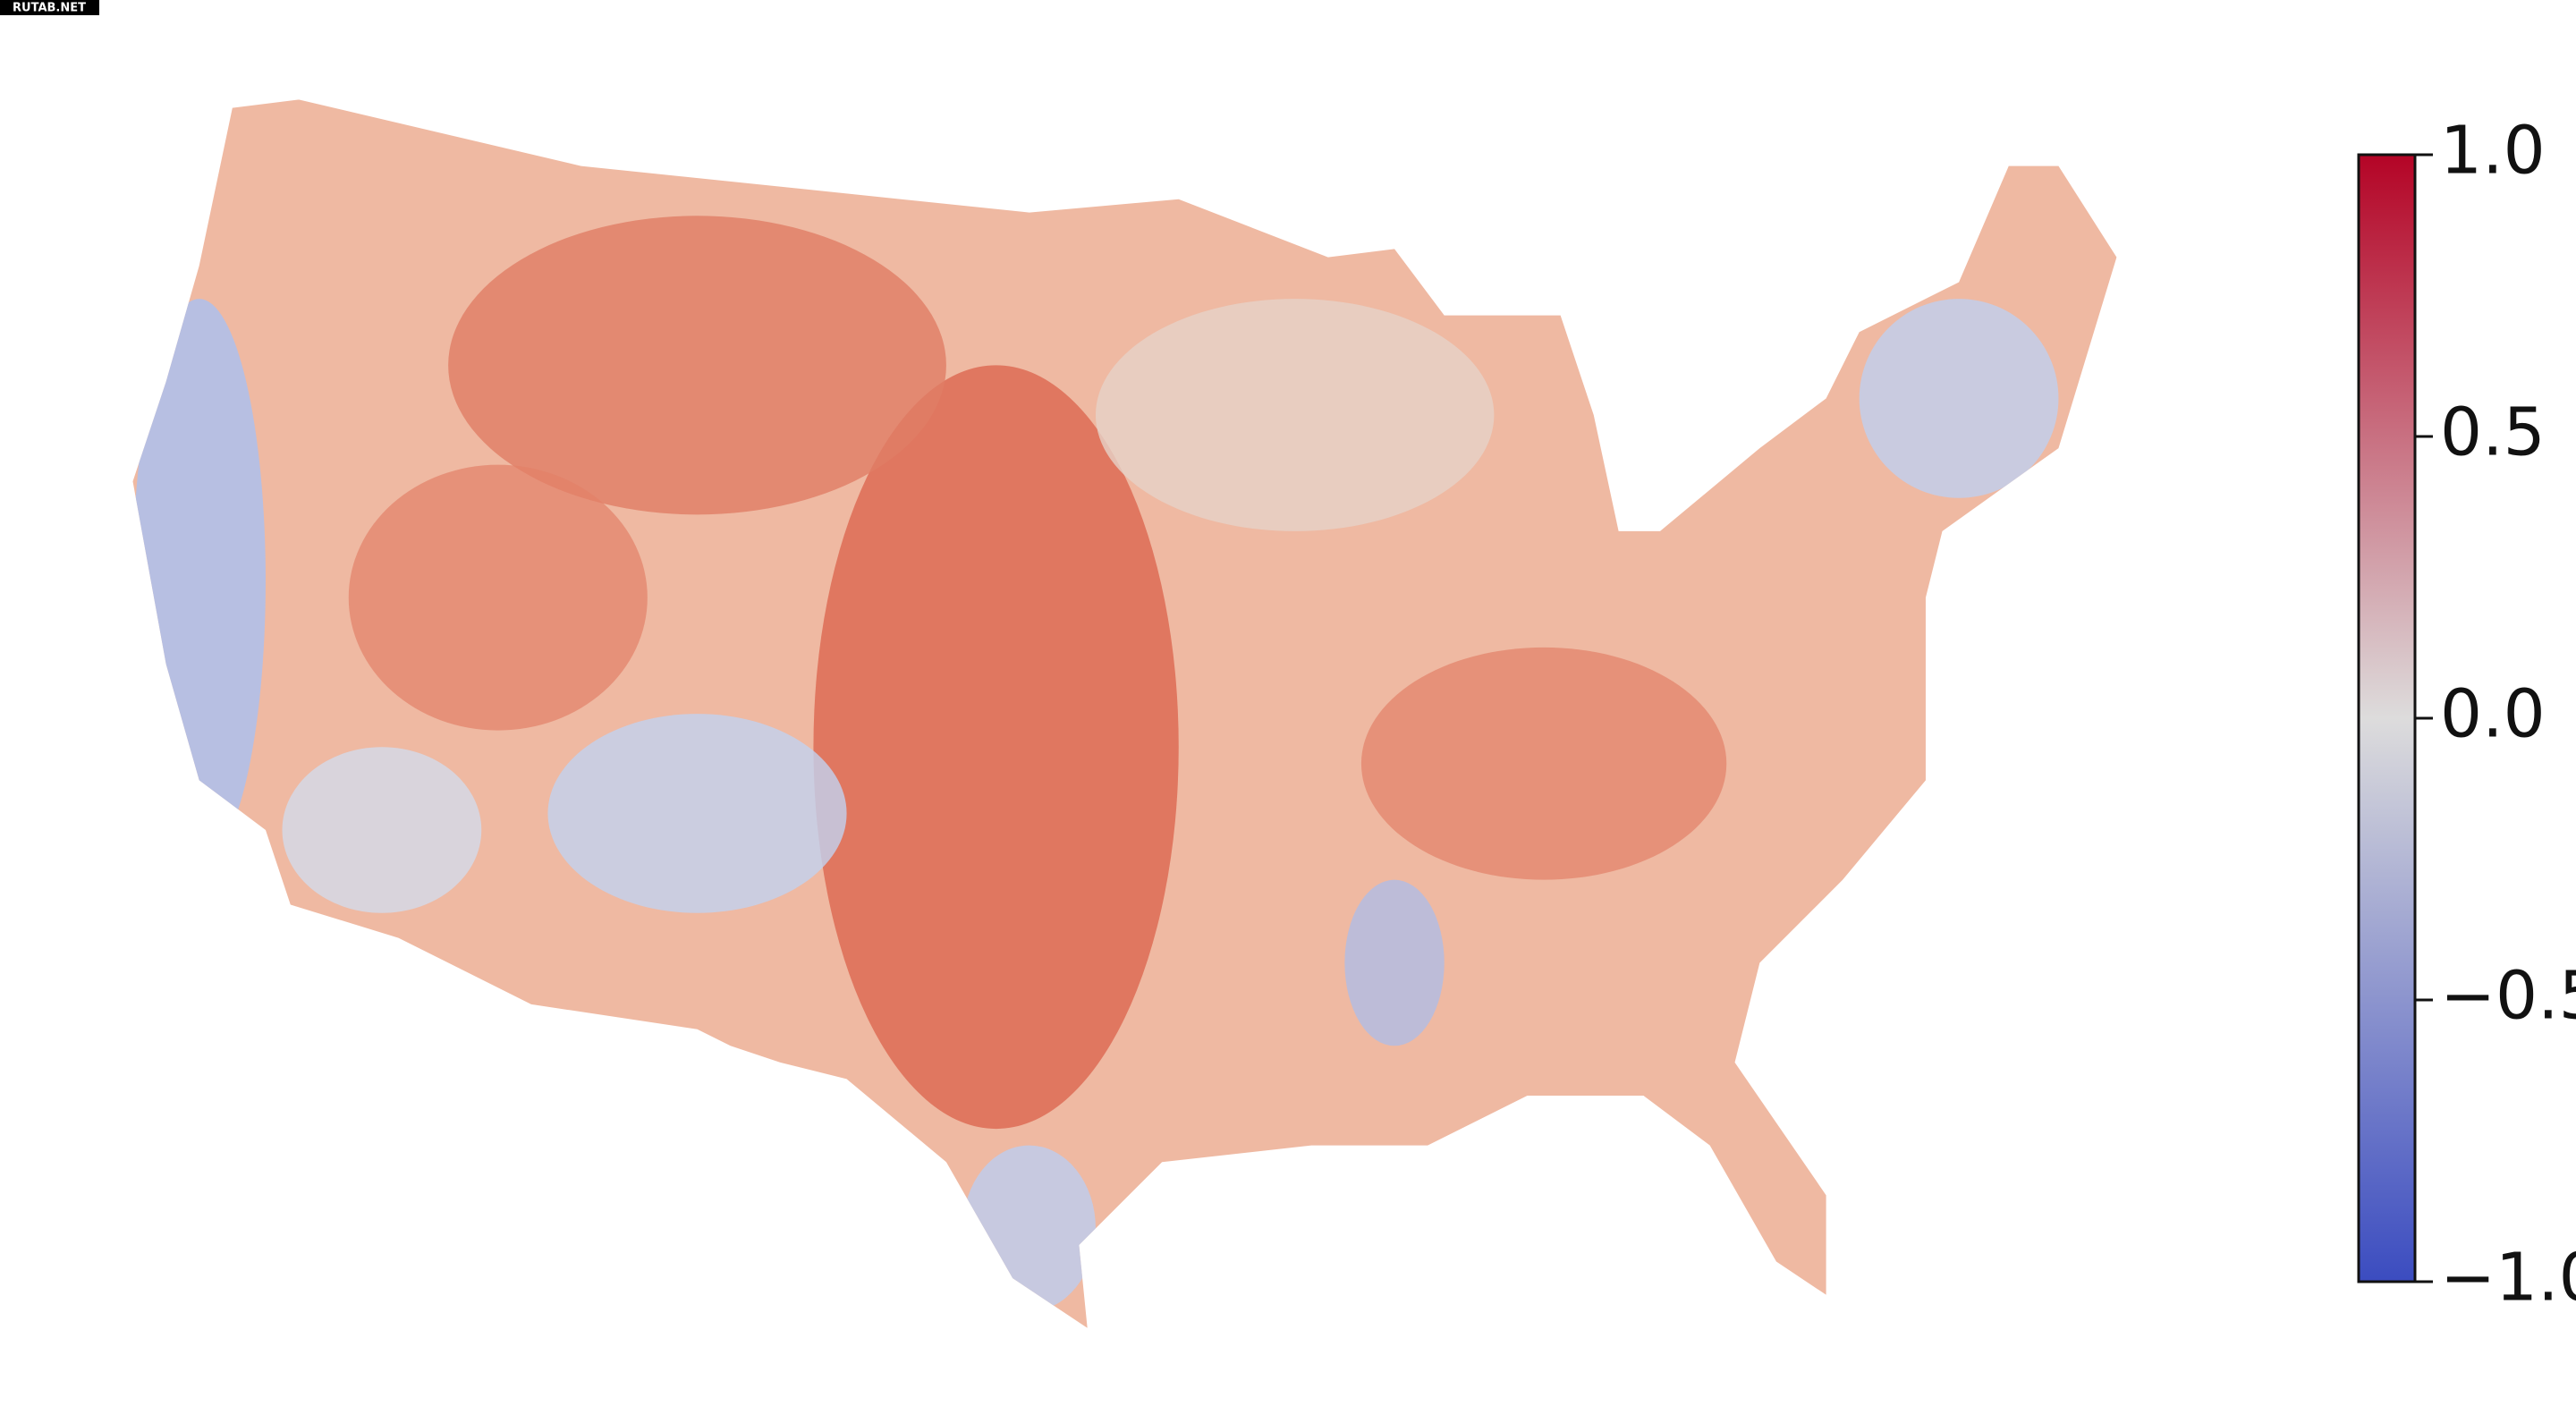 The width and height of the screenshot is (2576, 1423). What do you see at coordinates (2493, 432) in the screenshot?
I see `colorbar-tick-label: 0.5` at bounding box center [2493, 432].